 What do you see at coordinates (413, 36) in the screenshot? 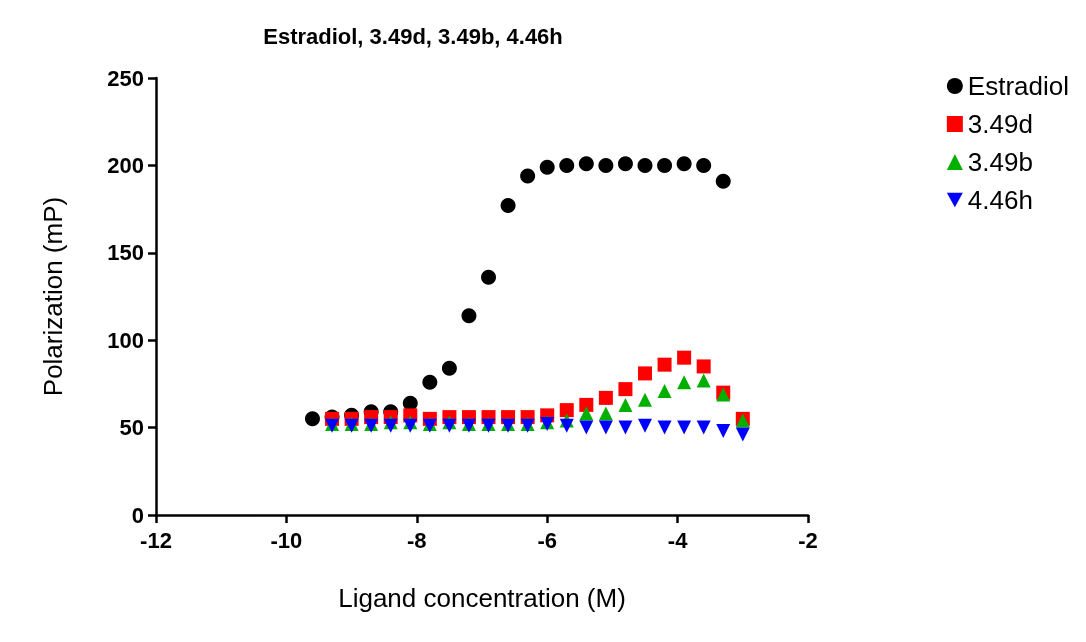
I see `chart-title: Estradiol, 3.49d, 3.49b, 4.46h` at bounding box center [413, 36].